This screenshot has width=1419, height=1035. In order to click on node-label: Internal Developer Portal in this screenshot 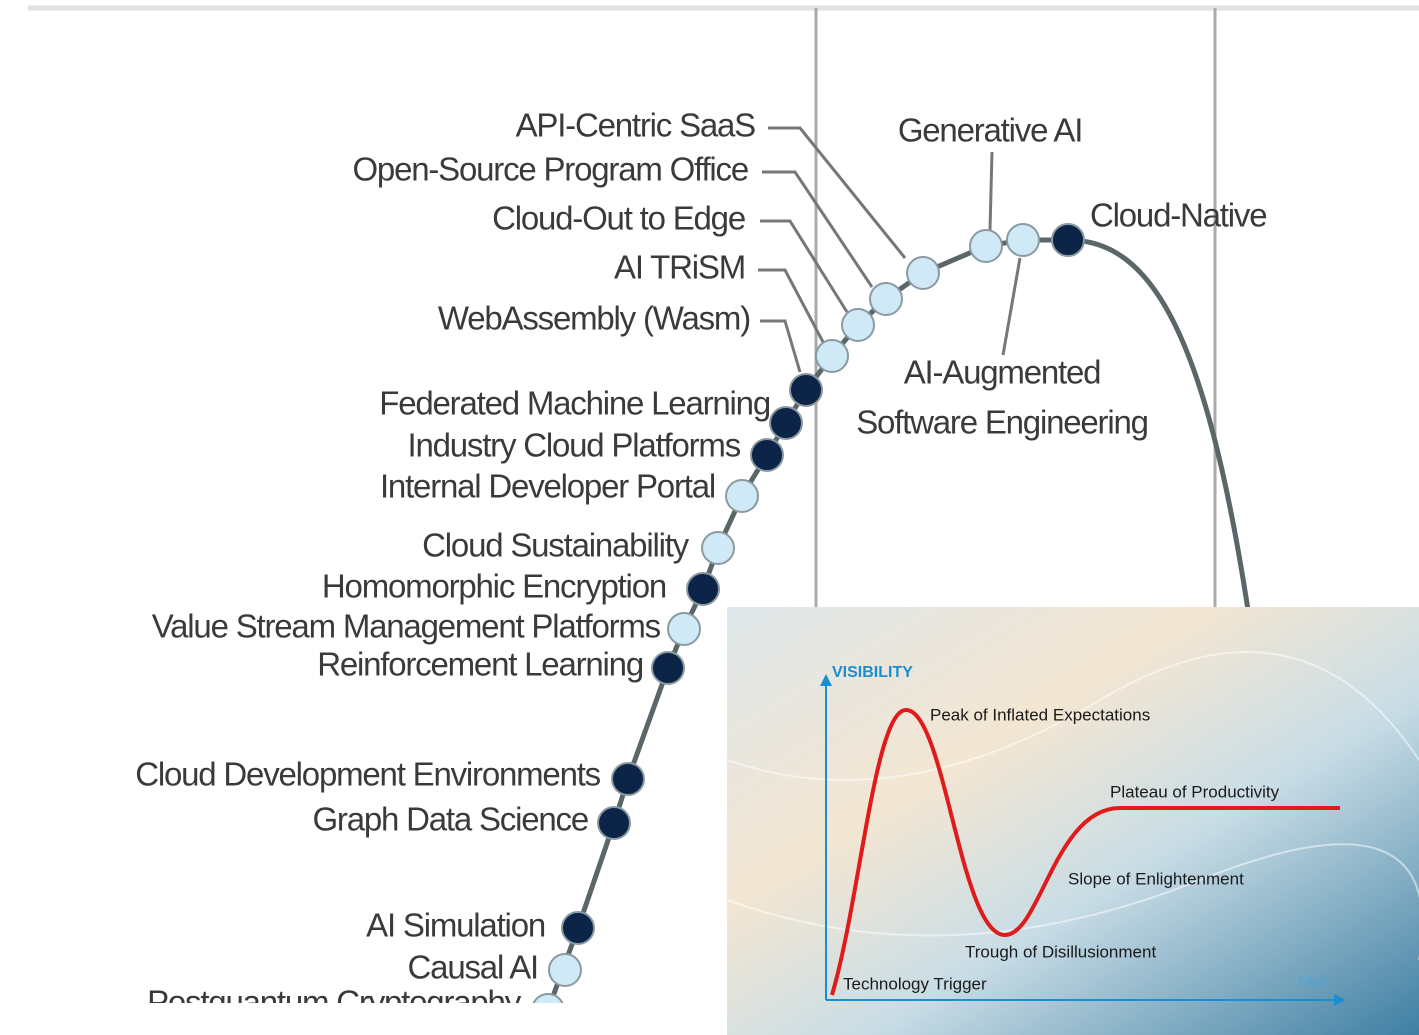, I will do `click(547, 486)`.